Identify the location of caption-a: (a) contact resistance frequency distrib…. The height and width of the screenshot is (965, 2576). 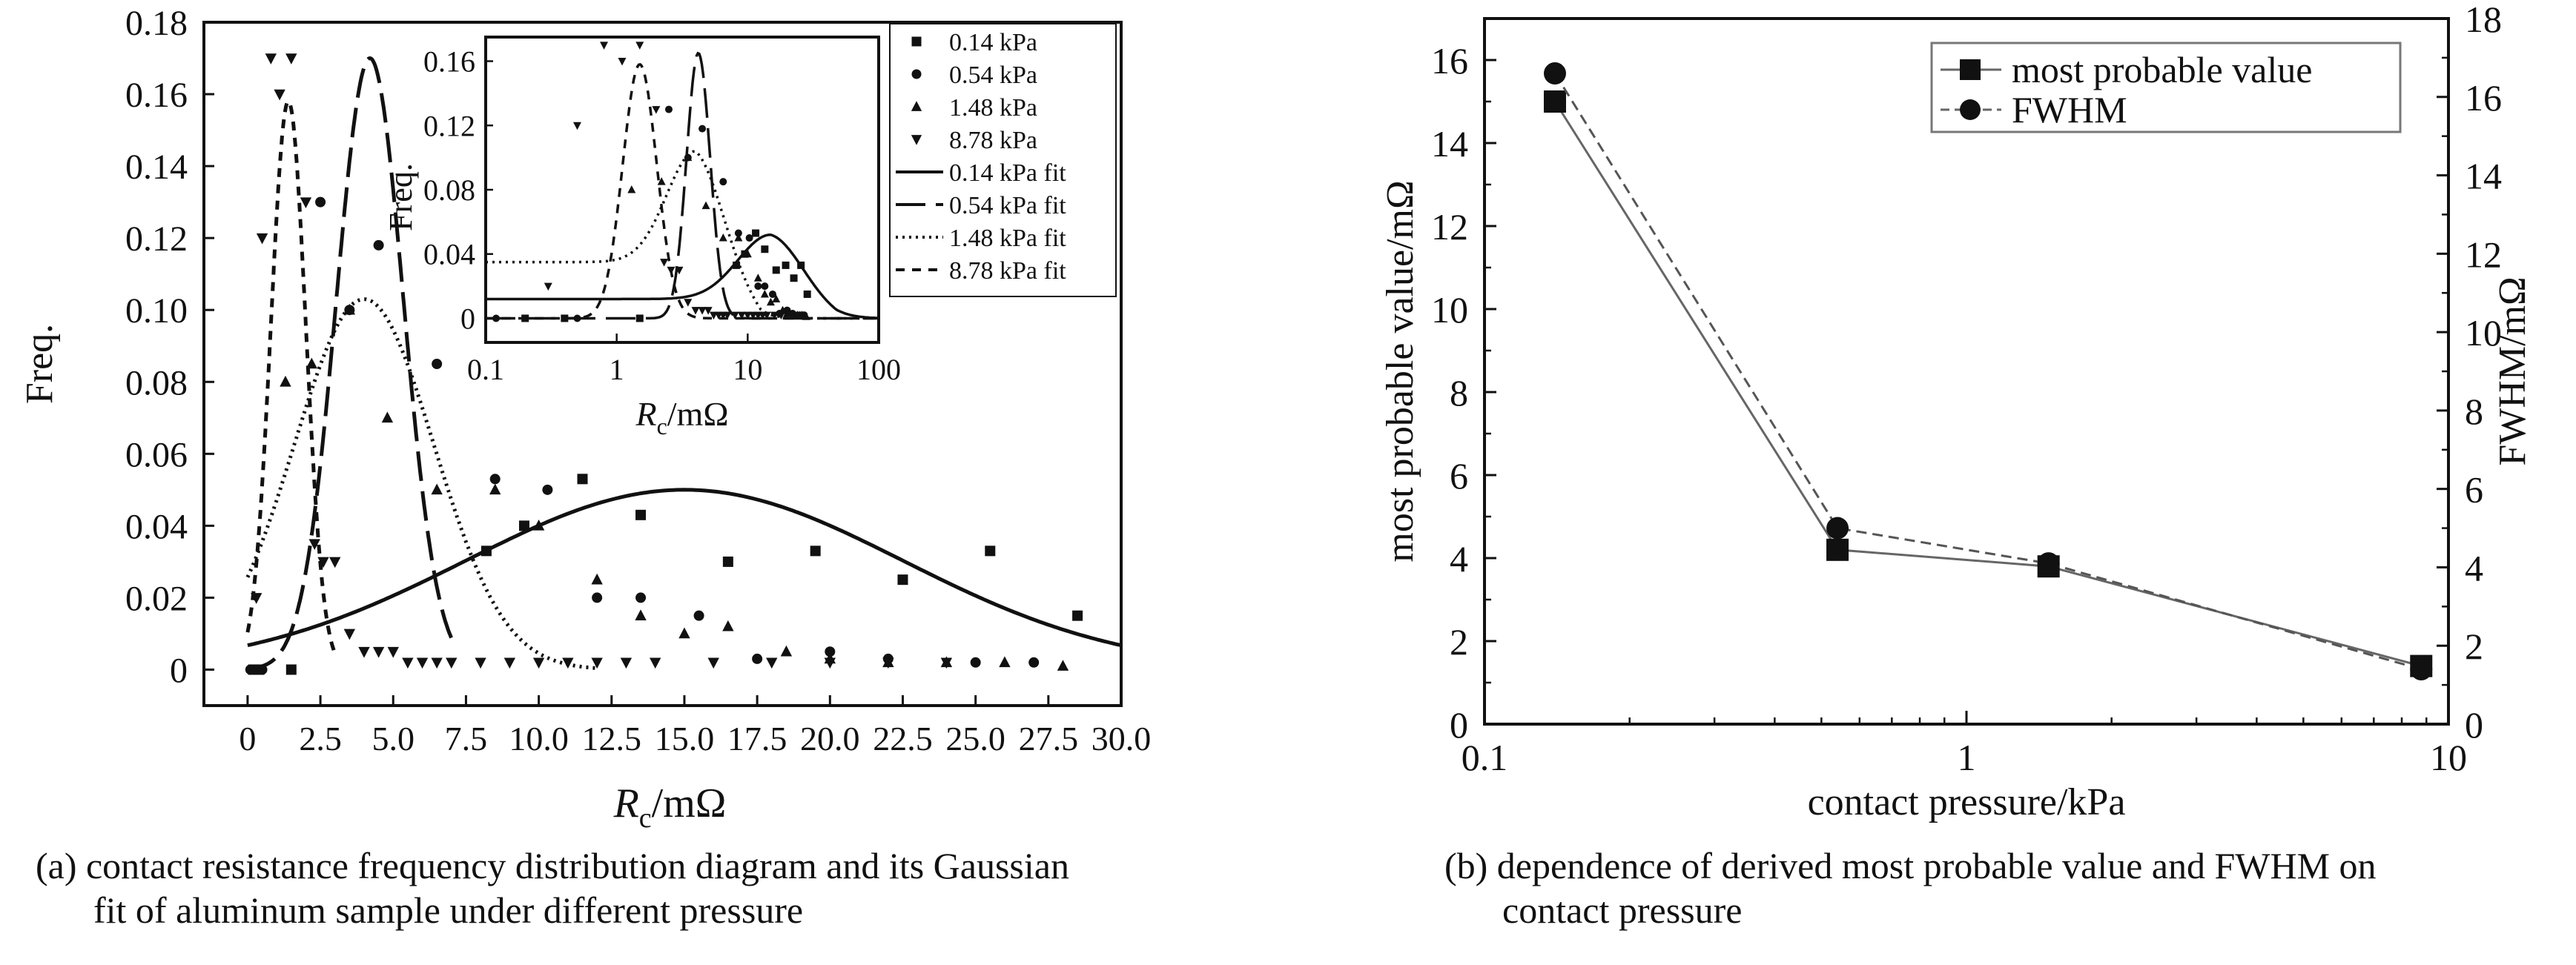
(552, 887).